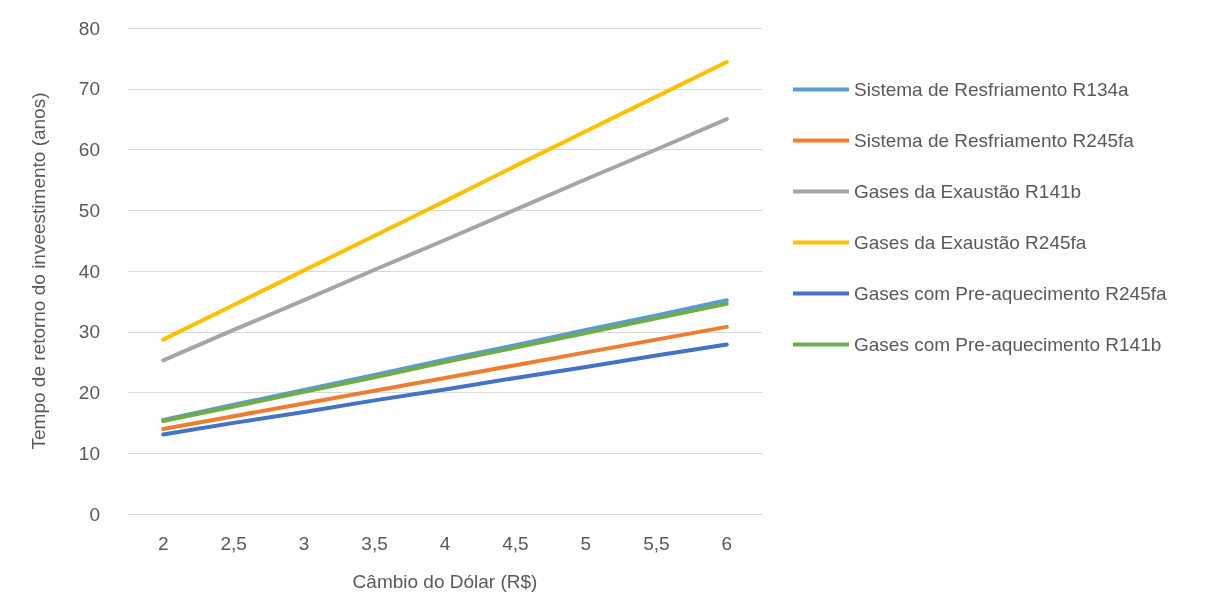  What do you see at coordinates (304, 543) in the screenshot?
I see `x-tick-label: 3` at bounding box center [304, 543].